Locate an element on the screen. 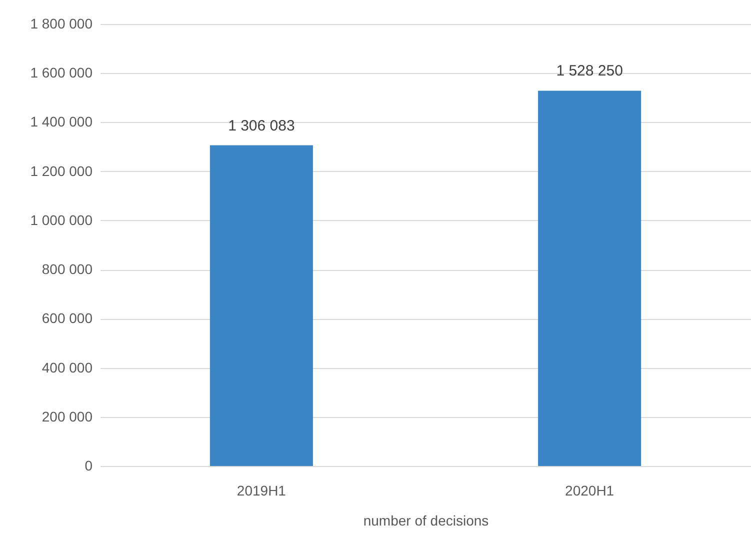 Image resolution: width=751 pixels, height=539 pixels. y-tick-label: 400 000 is located at coordinates (67, 367).